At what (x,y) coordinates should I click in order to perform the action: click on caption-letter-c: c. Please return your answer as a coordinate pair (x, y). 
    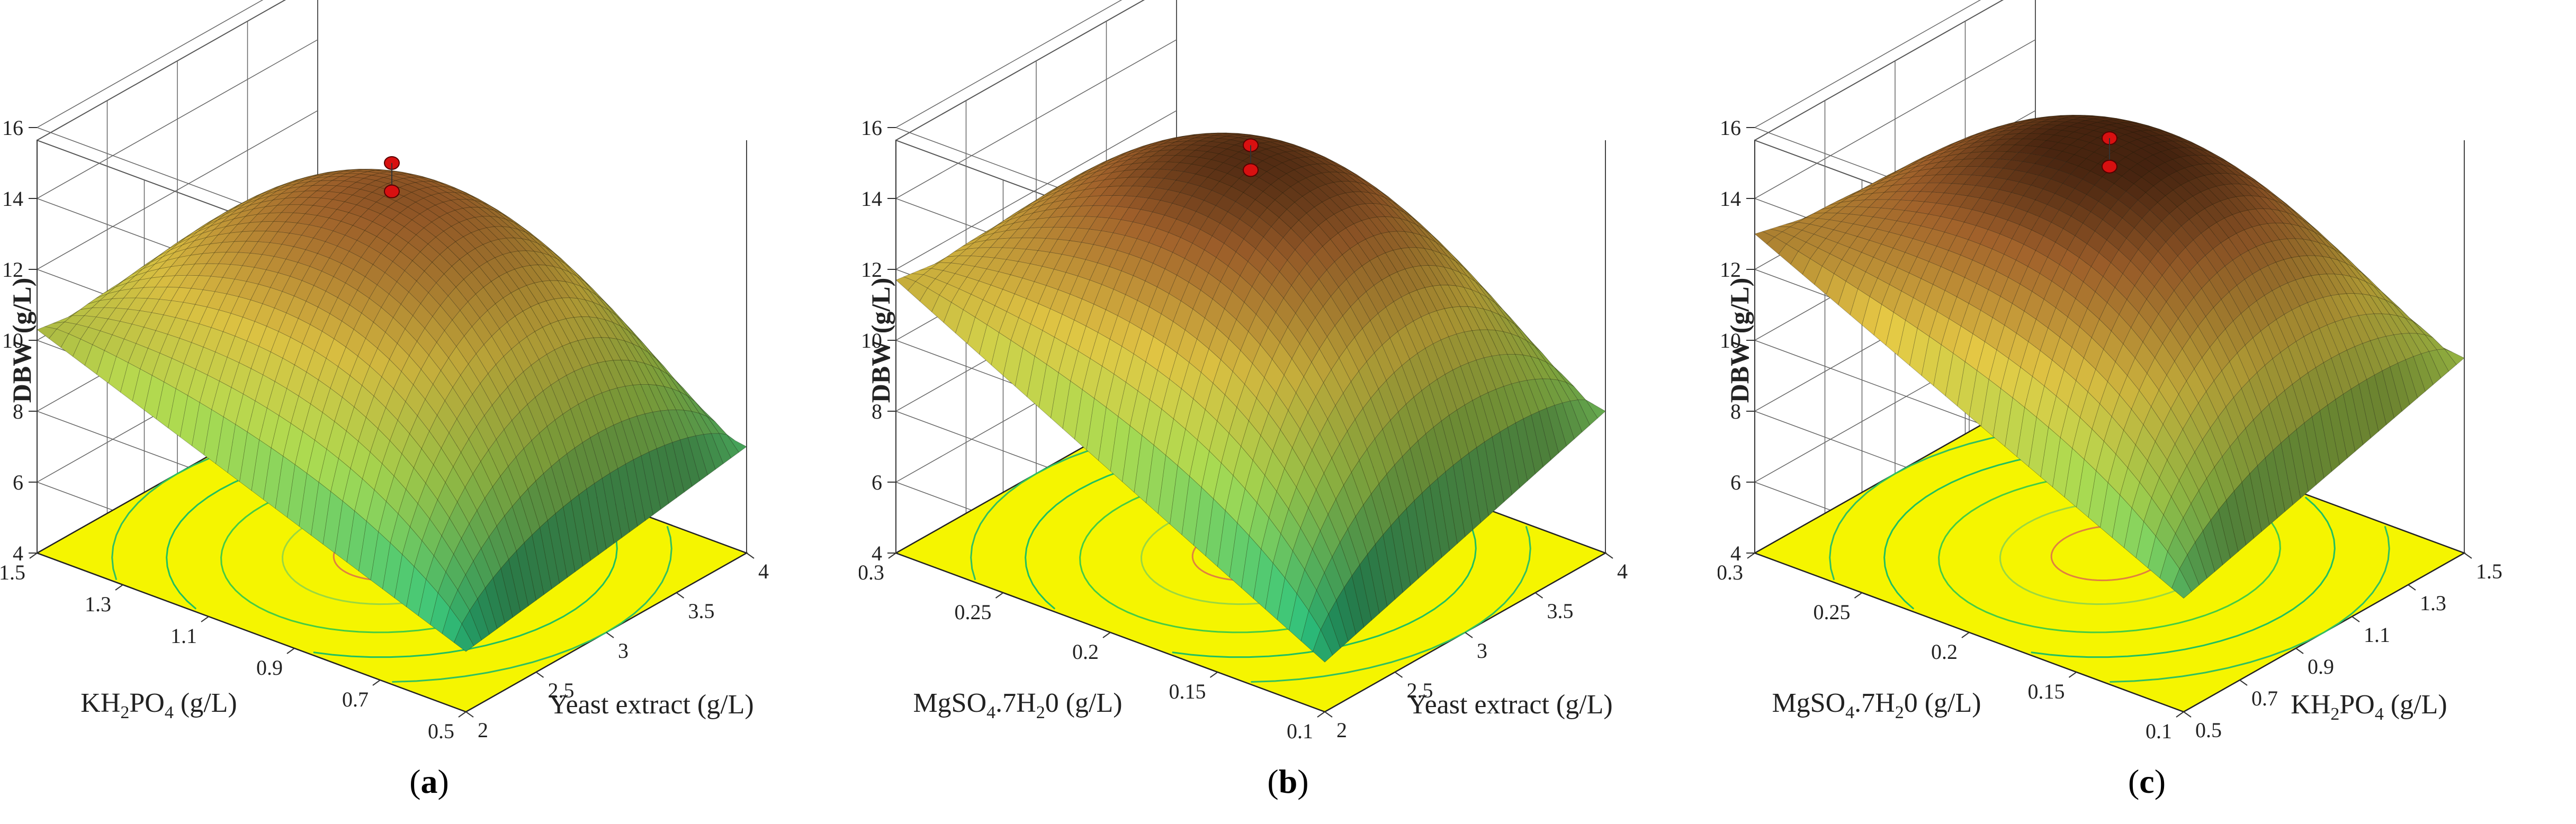
    Looking at the image, I should click on (2147, 781).